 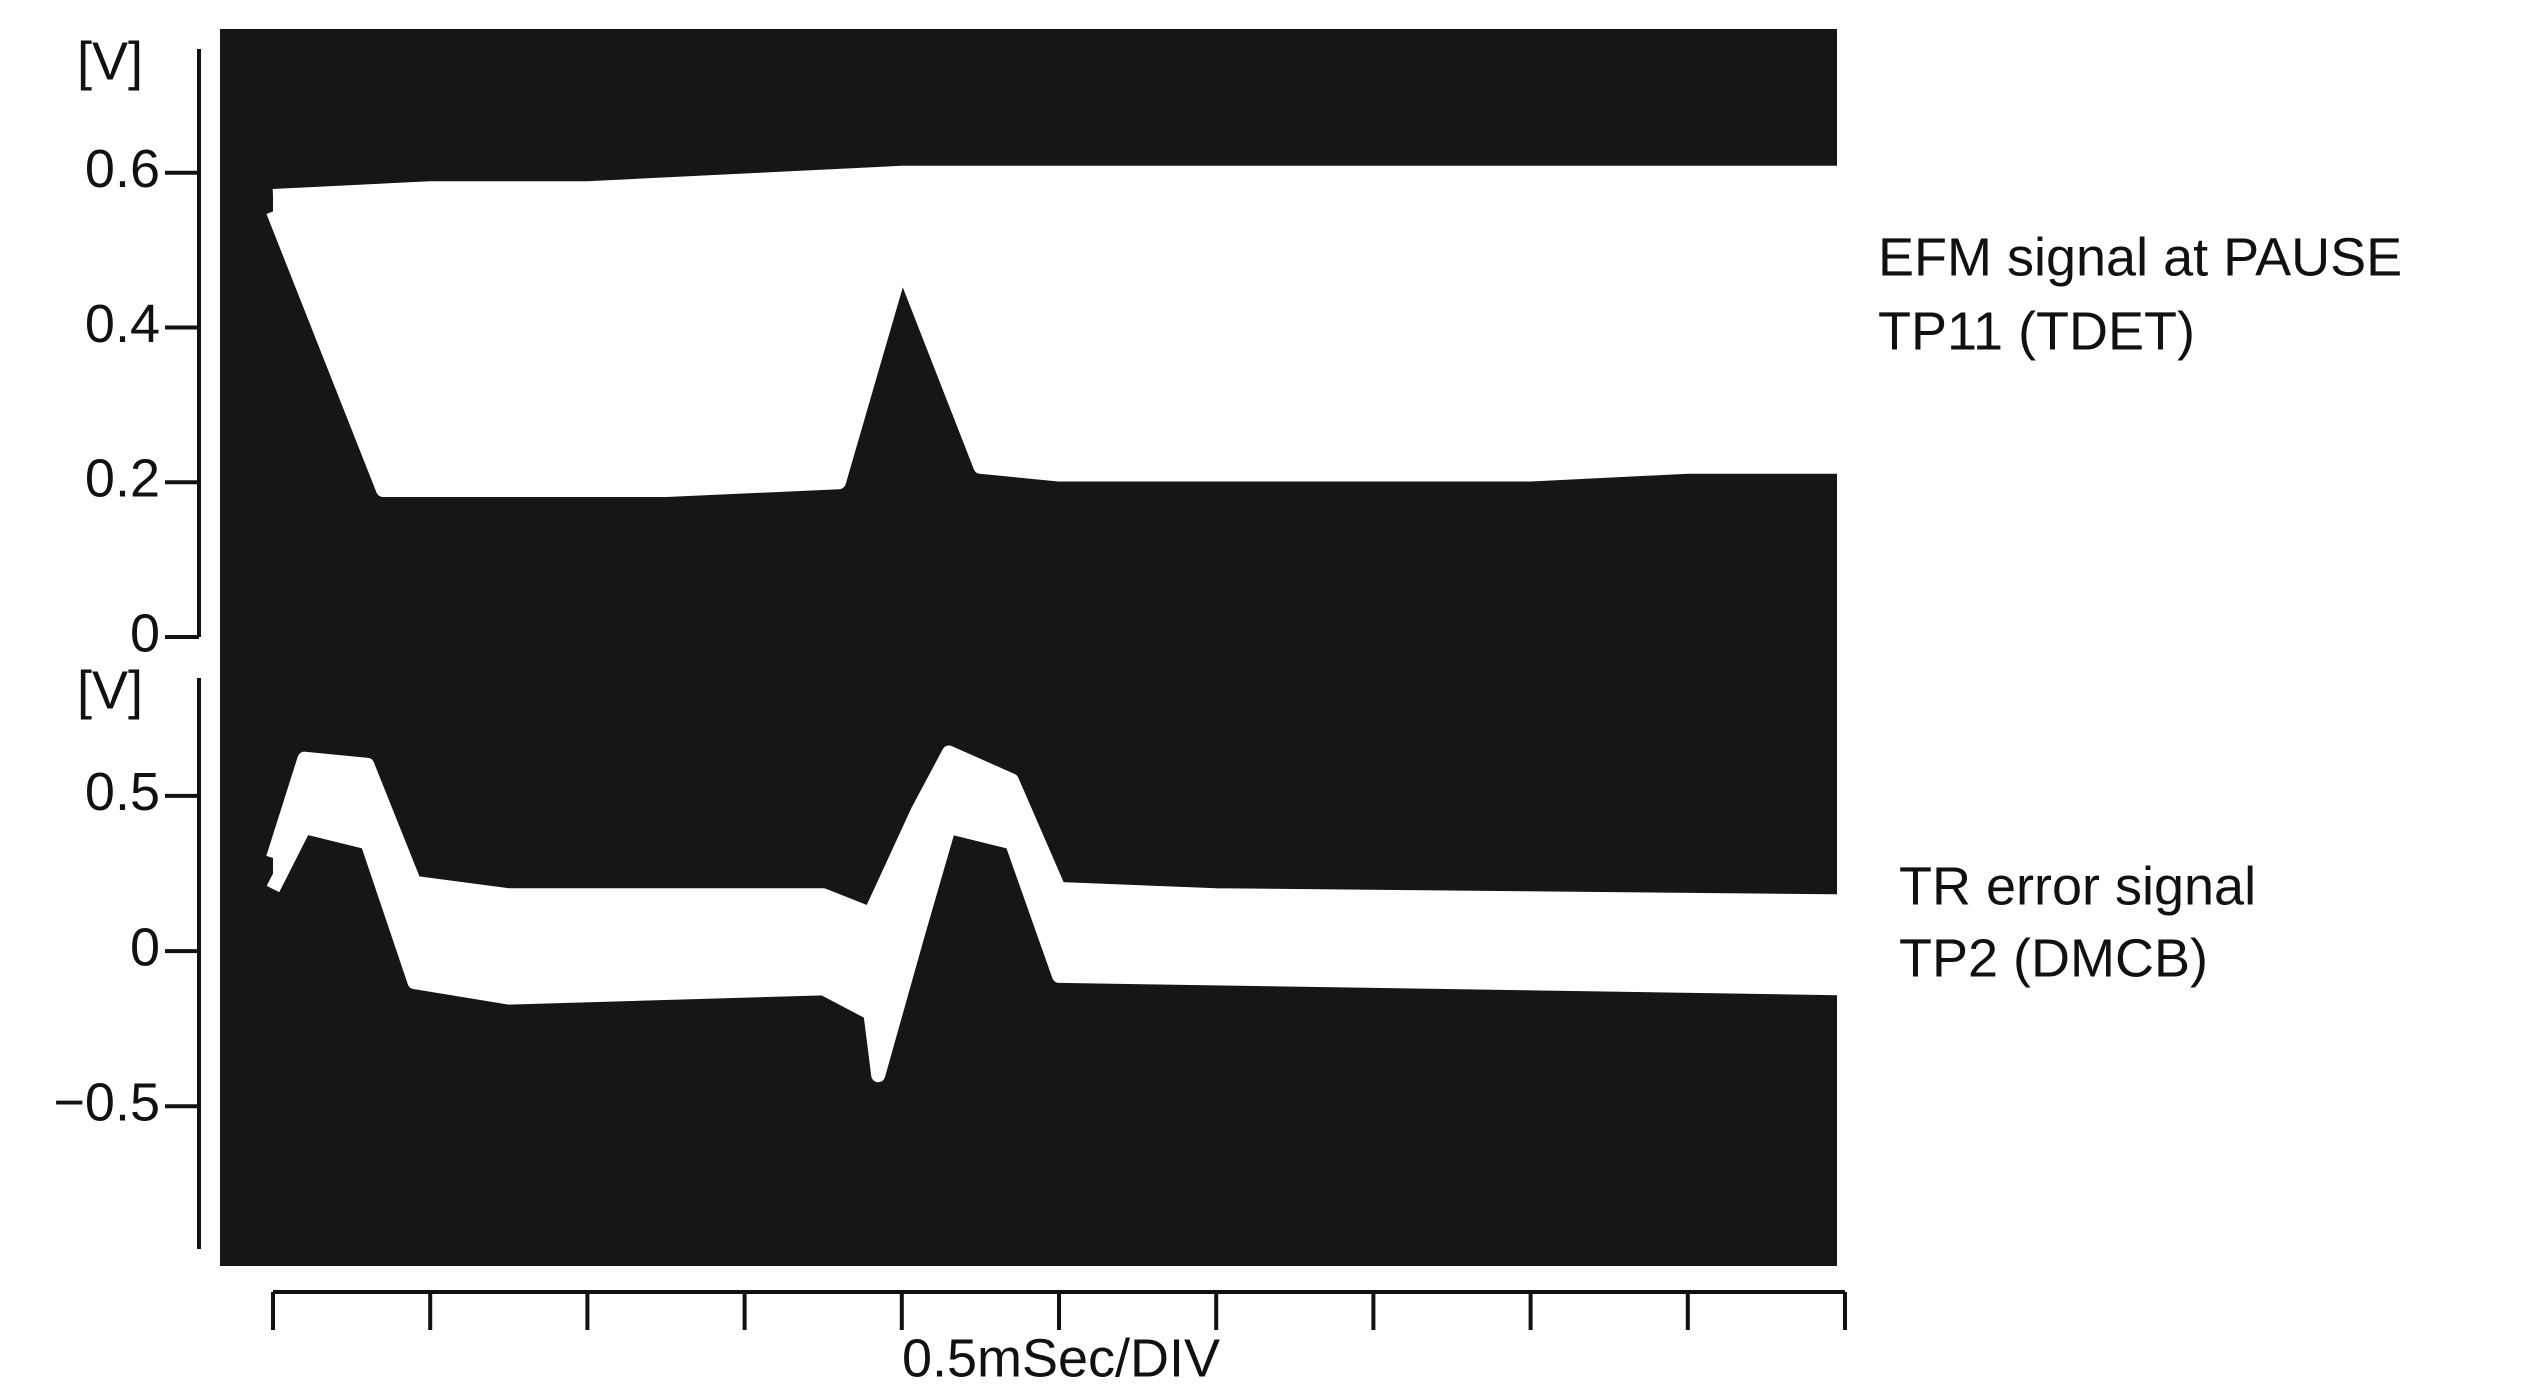 What do you see at coordinates (2053, 958) in the screenshot?
I see `annotation: TP2 (DMCB)` at bounding box center [2053, 958].